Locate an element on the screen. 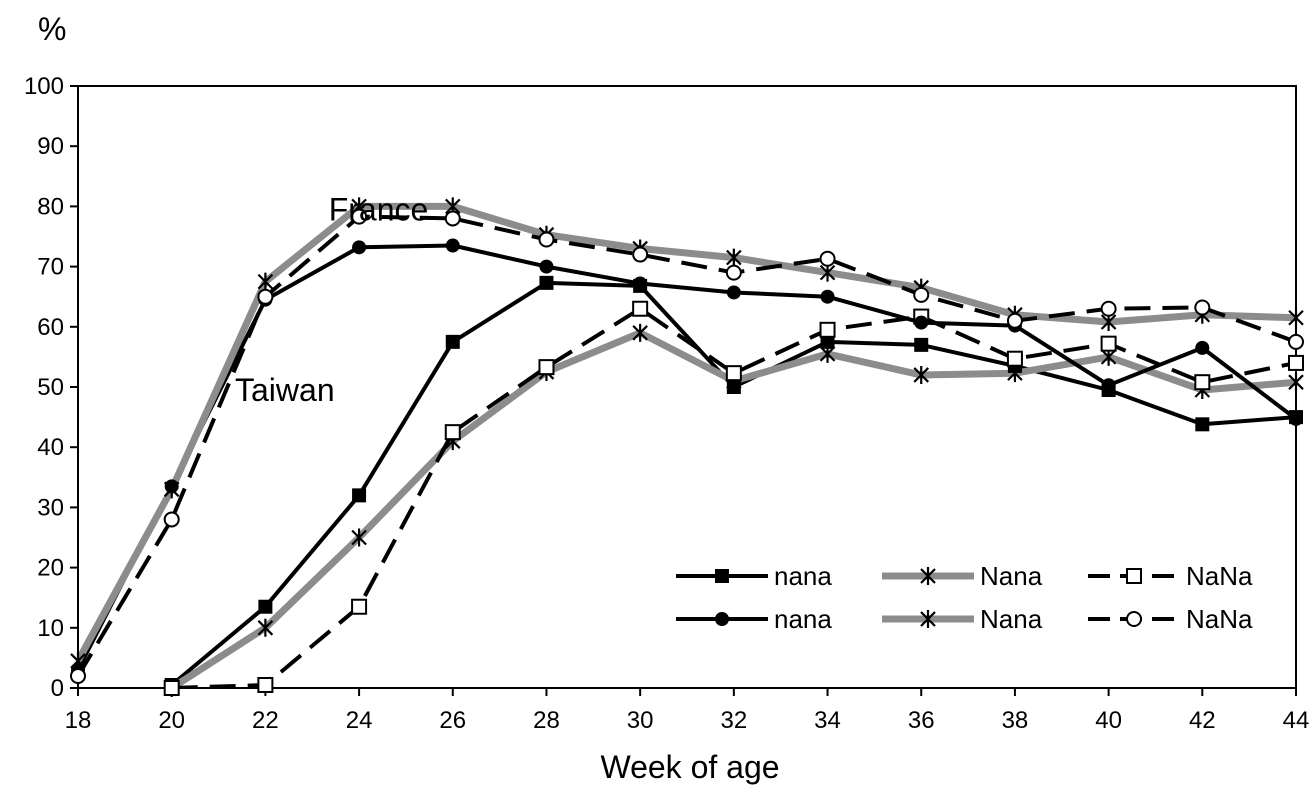 The height and width of the screenshot is (786, 1312). y-tick-label: 50 is located at coordinates (50, 387).